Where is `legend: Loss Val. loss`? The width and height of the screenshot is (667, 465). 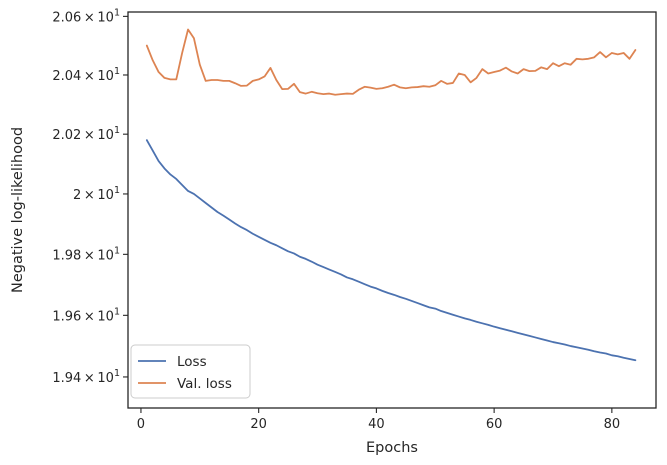
legend: Loss Val. loss is located at coordinates (190, 371).